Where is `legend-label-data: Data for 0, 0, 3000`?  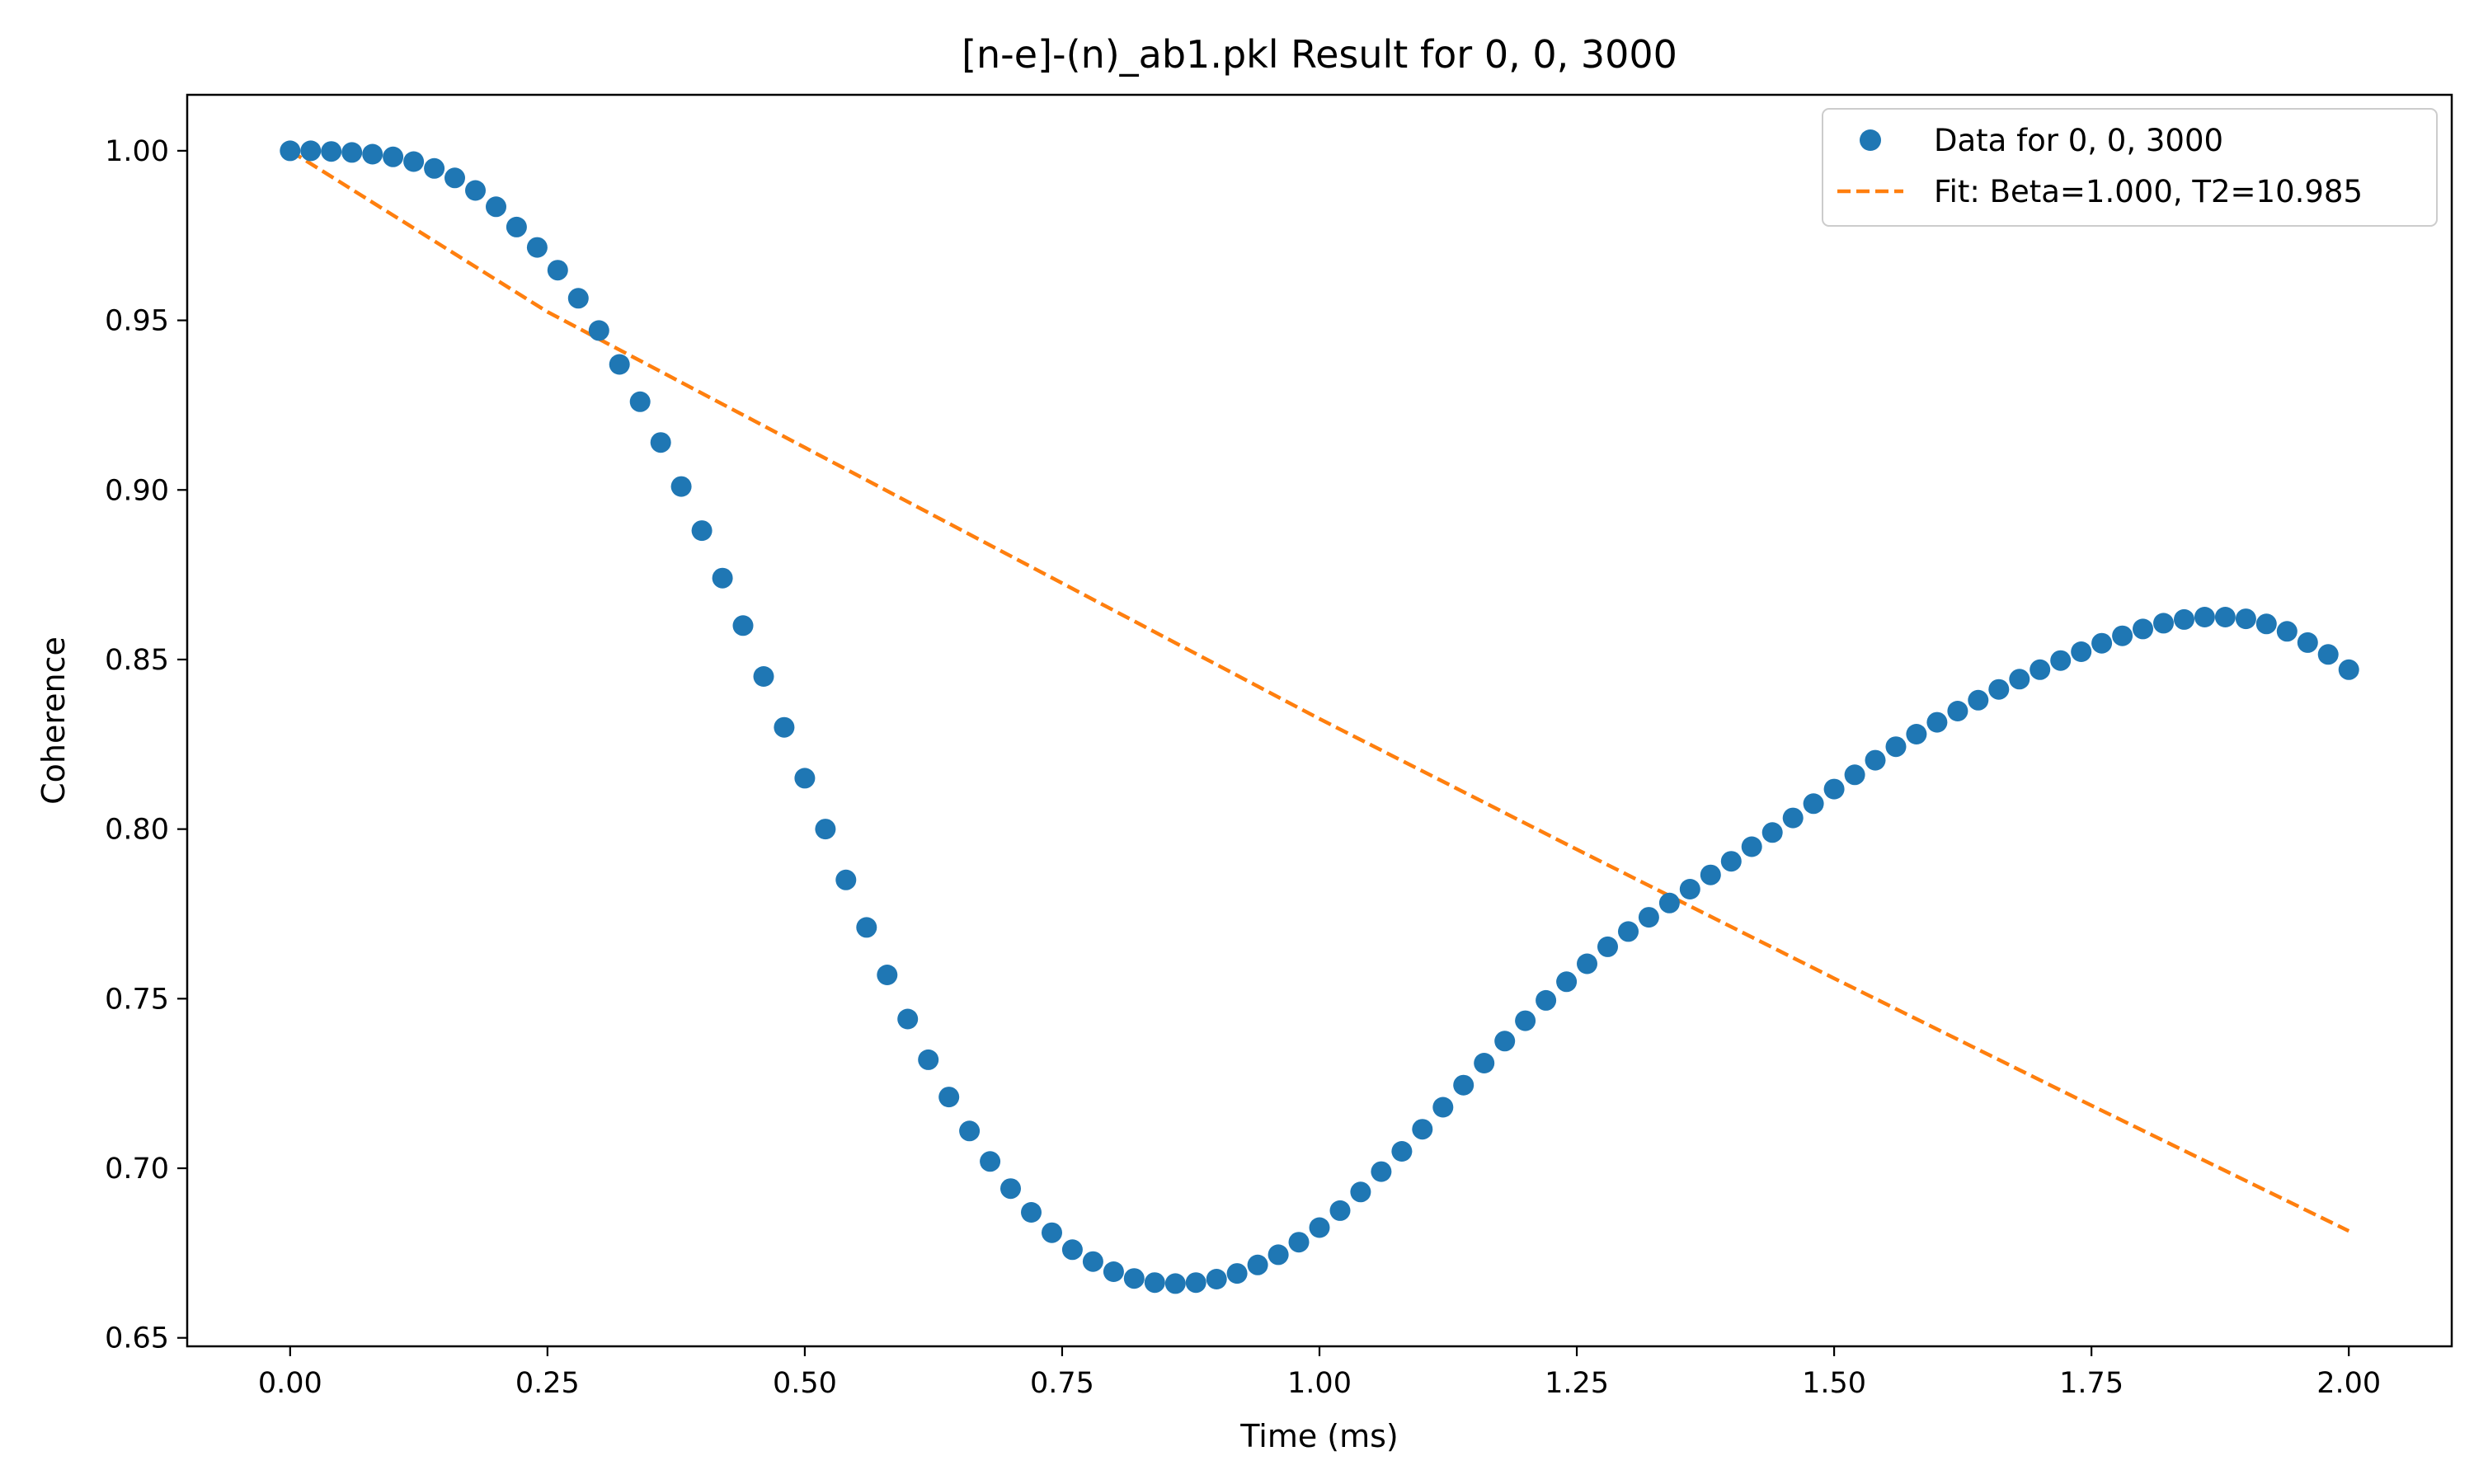 legend-label-data: Data for 0, 0, 3000 is located at coordinates (2078, 140).